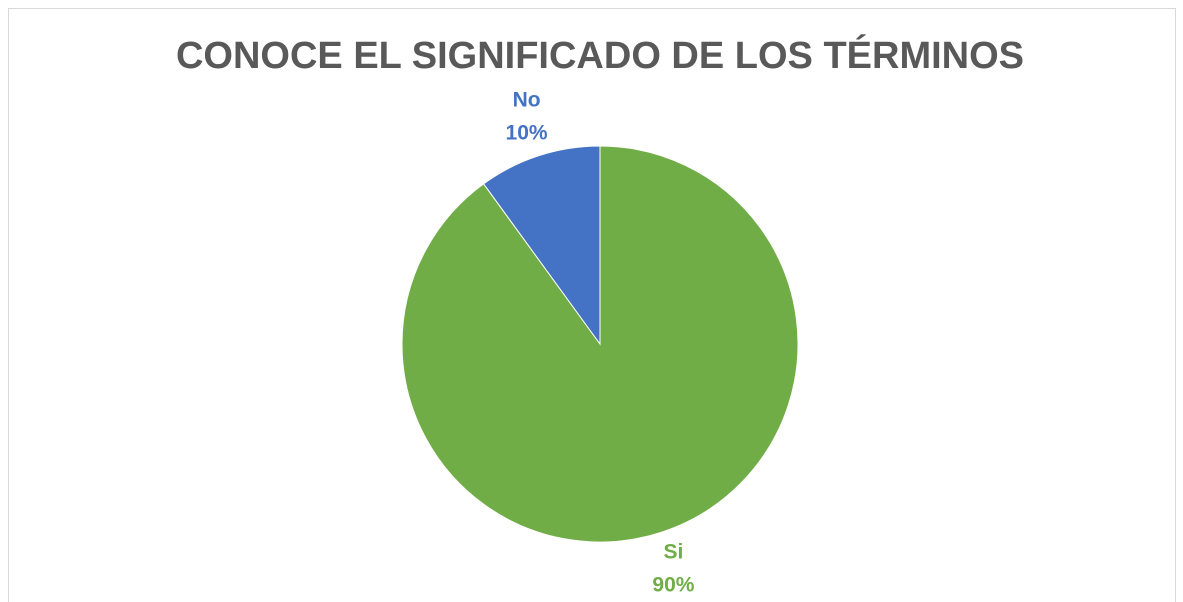  What do you see at coordinates (541, 245) in the screenshot?
I see `pie-slice` at bounding box center [541, 245].